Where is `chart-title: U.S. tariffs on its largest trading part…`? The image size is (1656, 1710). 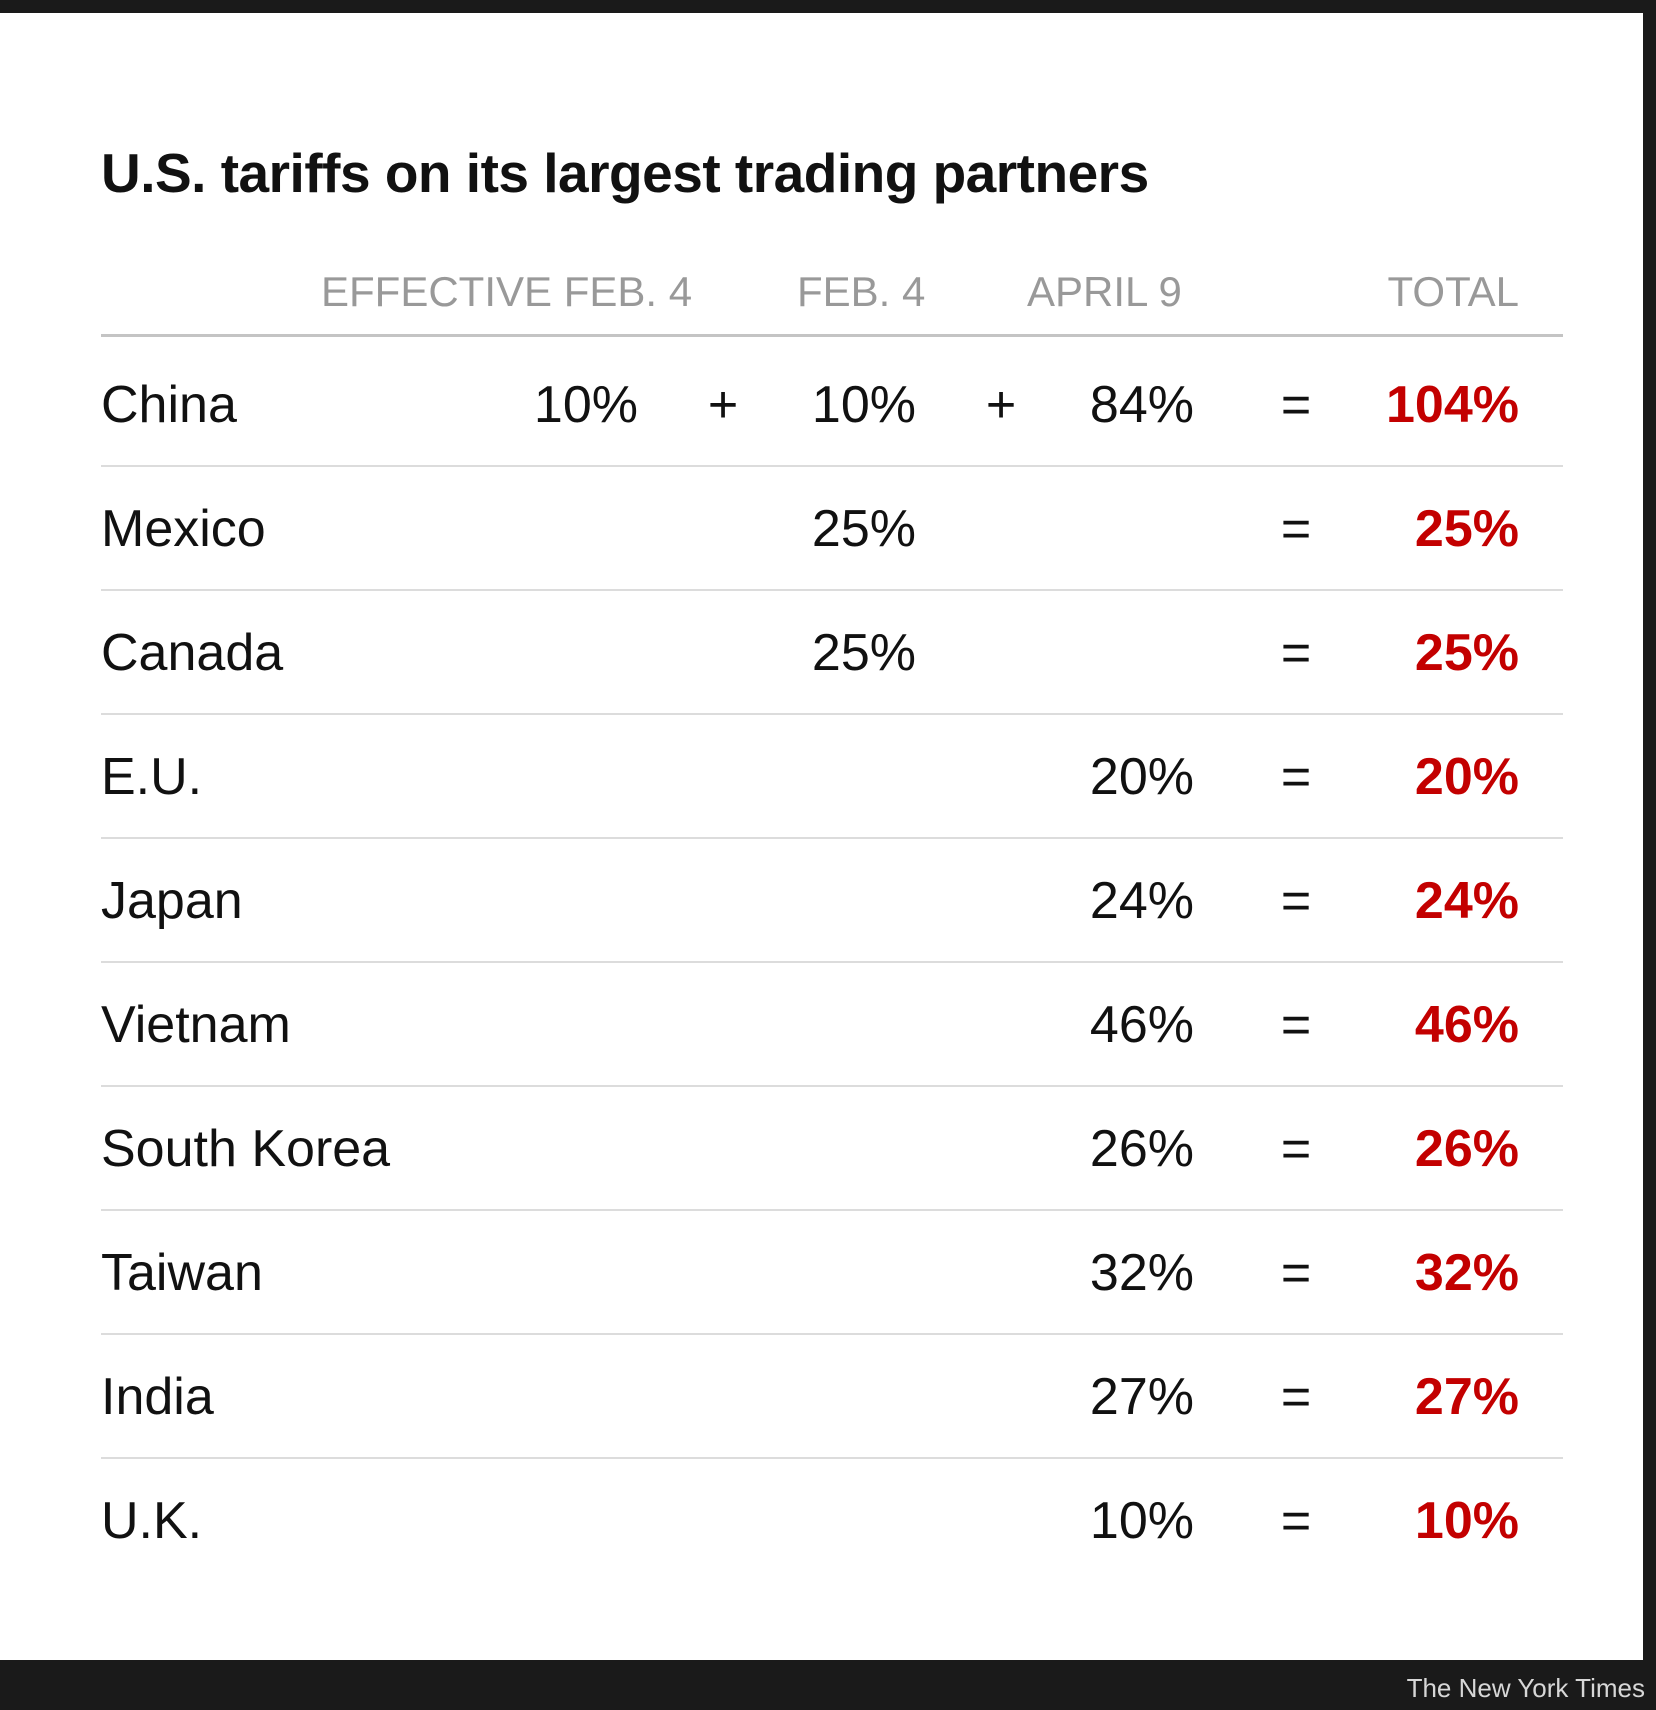
chart-title: U.S. tariffs on its largest trading part… is located at coordinates (625, 173).